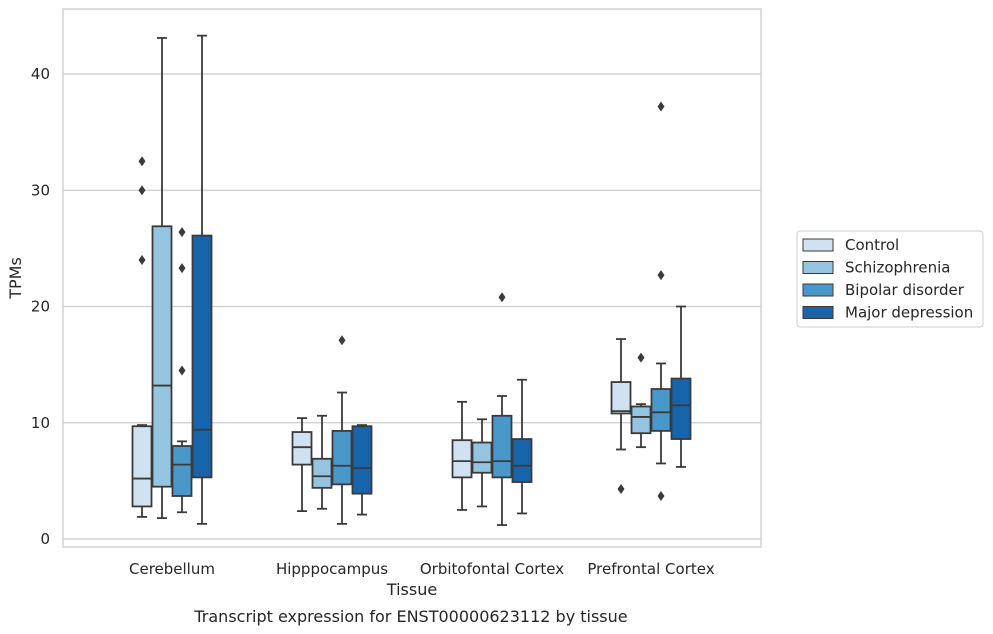 This screenshot has height=634, width=993. Describe the element at coordinates (492, 569) in the screenshot. I see `x-tick-label: Orbitofontal Cortex` at that location.